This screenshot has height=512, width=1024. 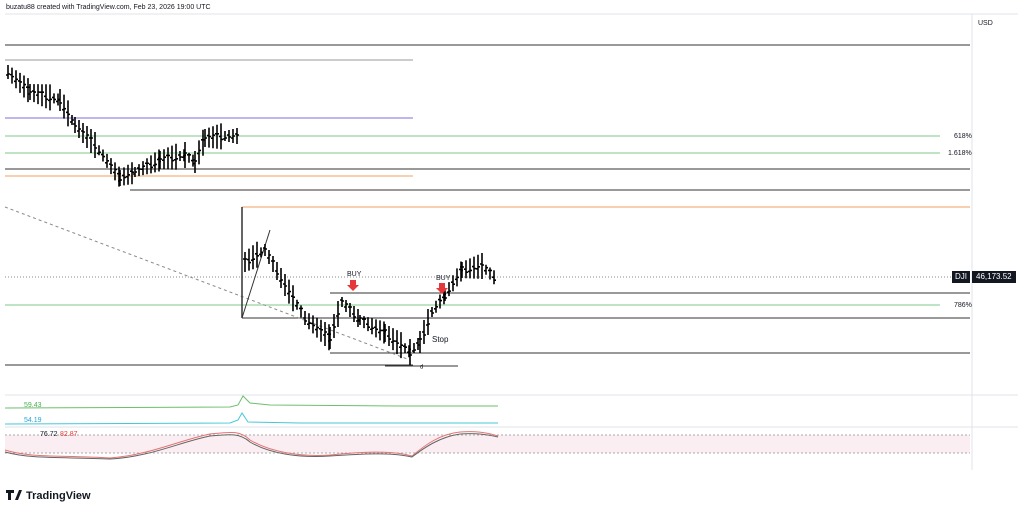 What do you see at coordinates (963, 136) in the screenshot?
I see `level-label: 618%` at bounding box center [963, 136].